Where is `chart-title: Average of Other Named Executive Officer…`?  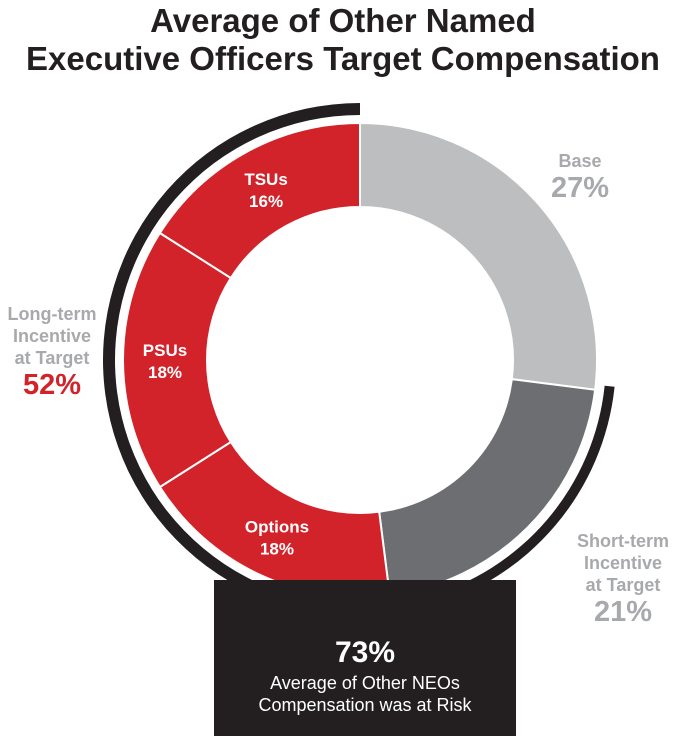 chart-title: Average of Other Named Executive Officer… is located at coordinates (343, 40).